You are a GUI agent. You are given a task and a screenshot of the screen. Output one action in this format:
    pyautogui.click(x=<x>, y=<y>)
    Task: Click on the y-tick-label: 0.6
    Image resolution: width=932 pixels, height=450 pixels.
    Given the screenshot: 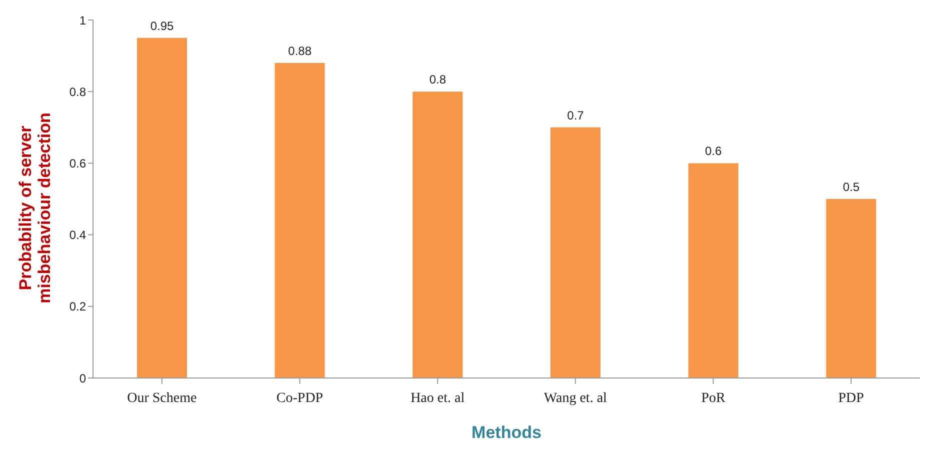 What is the action you would take?
    pyautogui.click(x=77, y=163)
    